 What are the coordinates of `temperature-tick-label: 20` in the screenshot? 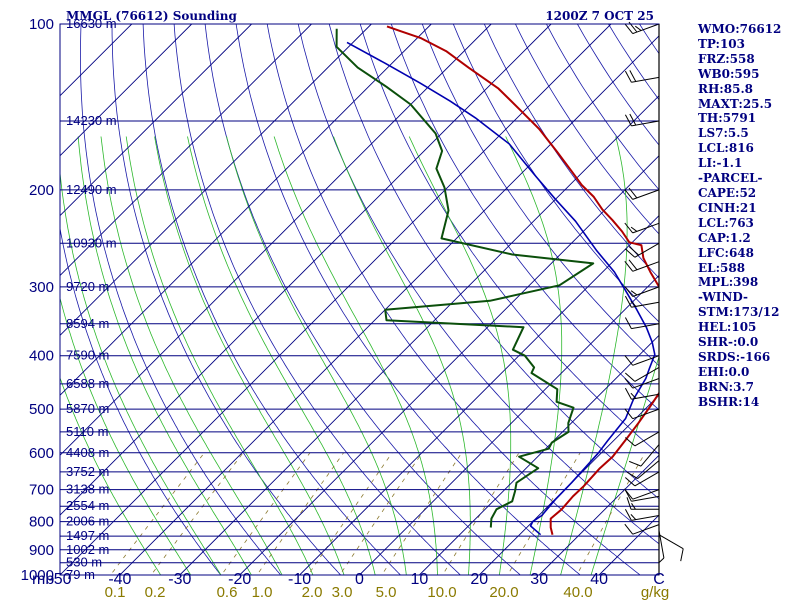 It's located at (479, 579).